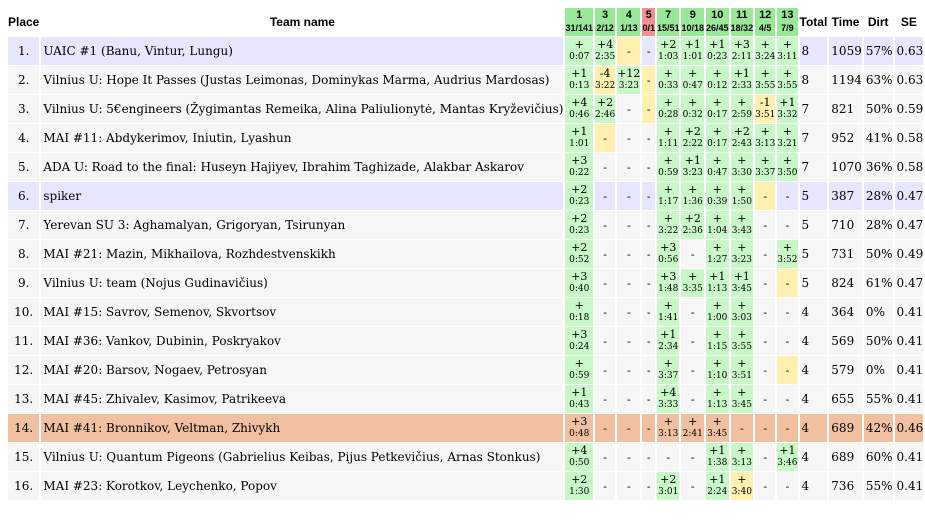 This screenshot has width=925, height=521. What do you see at coordinates (668, 138) in the screenshot?
I see `problem-result-cell: +1:11` at bounding box center [668, 138].